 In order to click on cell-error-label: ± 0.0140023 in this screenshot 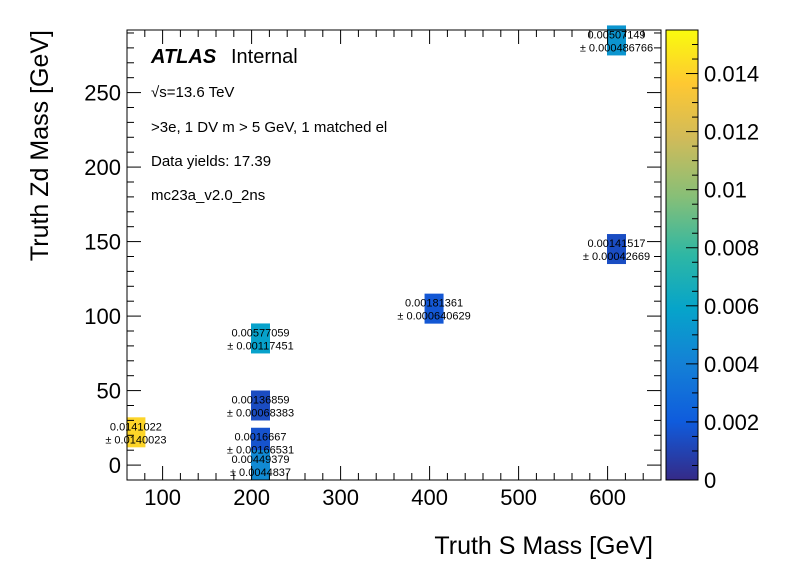, I will do `click(135, 440)`.